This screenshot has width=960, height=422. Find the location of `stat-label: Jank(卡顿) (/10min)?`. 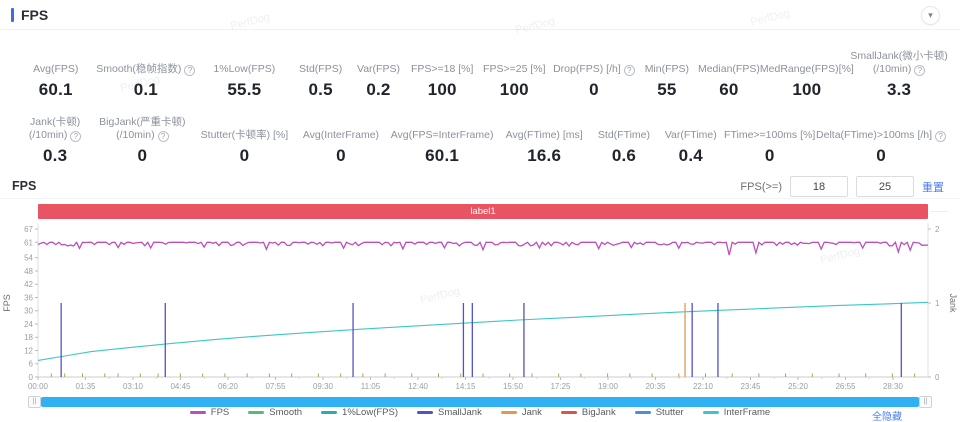

stat-label: Jank(卡顿) (/10min)? is located at coordinates (55, 129).